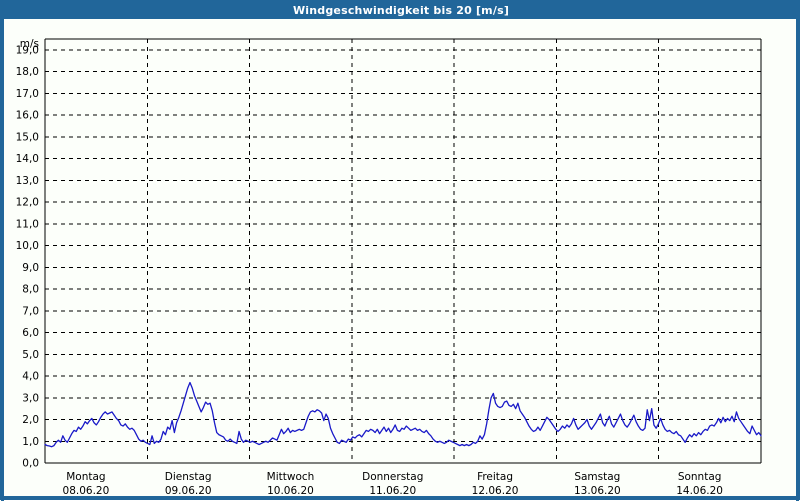 The width and height of the screenshot is (800, 501). What do you see at coordinates (188, 477) in the screenshot?
I see `x-tick-day-dienstag: Dienstag` at bounding box center [188, 477].